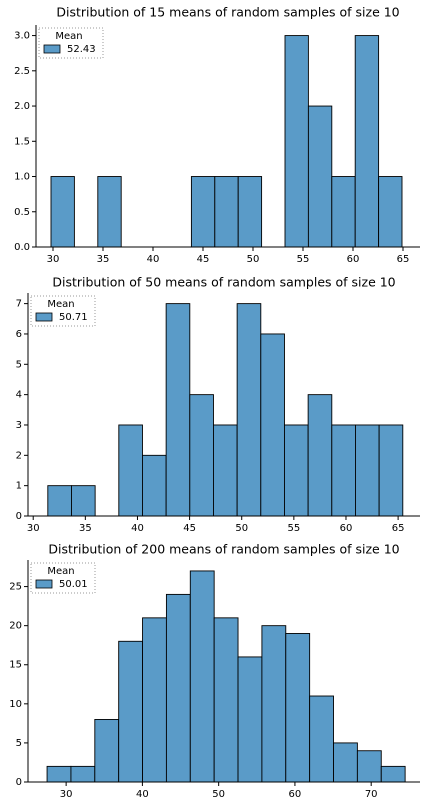 This screenshot has height=808, width=428. Describe the element at coordinates (22, 247) in the screenshot. I see `y-tick-label: 0.0` at that location.